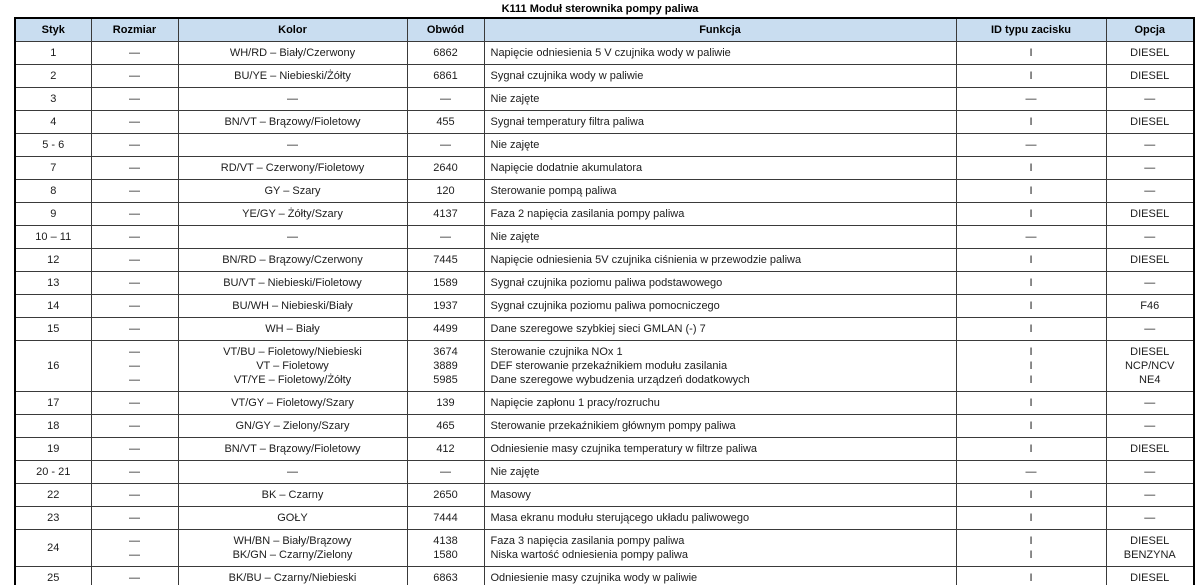 This screenshot has height=585, width=1200. I want to click on cell-kolor: BN/VT – Brązowy/Fioletowy, so click(292, 449).